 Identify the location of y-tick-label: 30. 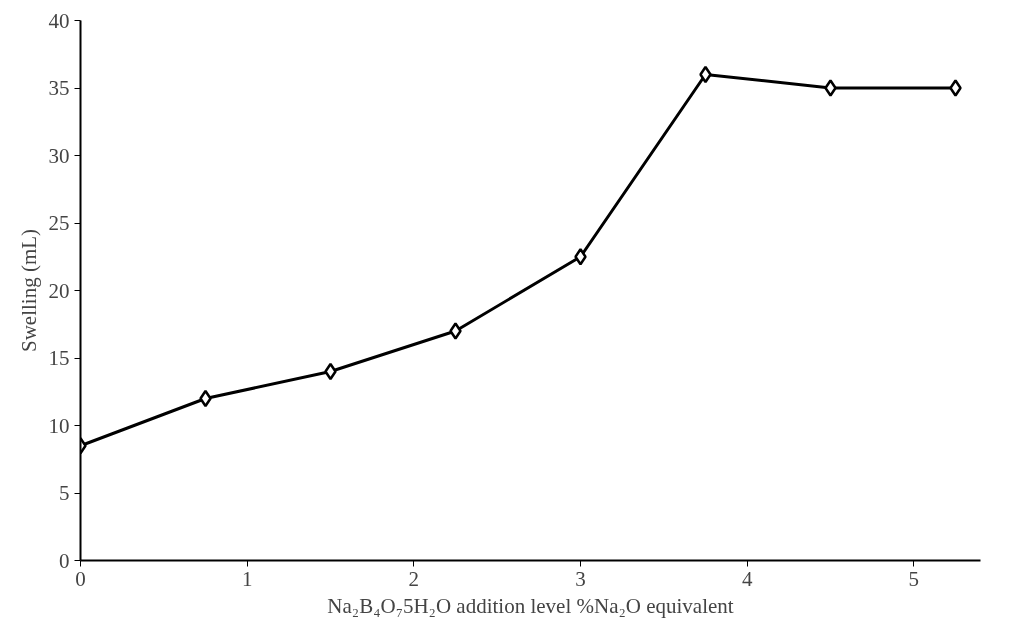
(59, 155).